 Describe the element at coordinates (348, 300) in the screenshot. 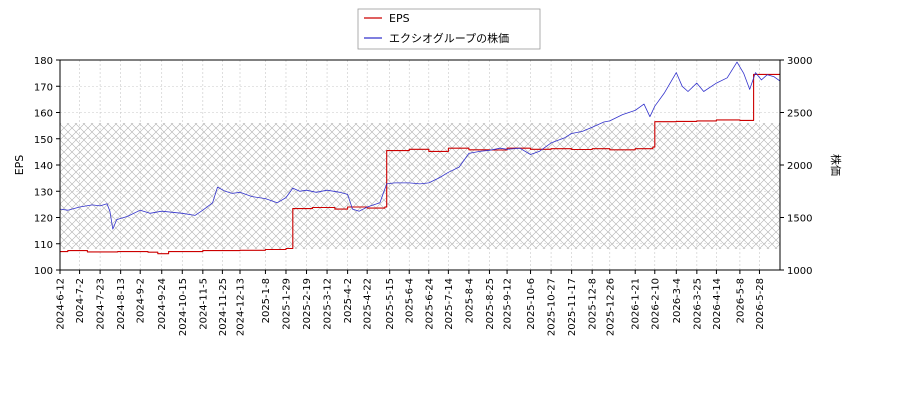

I see `x-tick-label: 2025-4-2` at that location.